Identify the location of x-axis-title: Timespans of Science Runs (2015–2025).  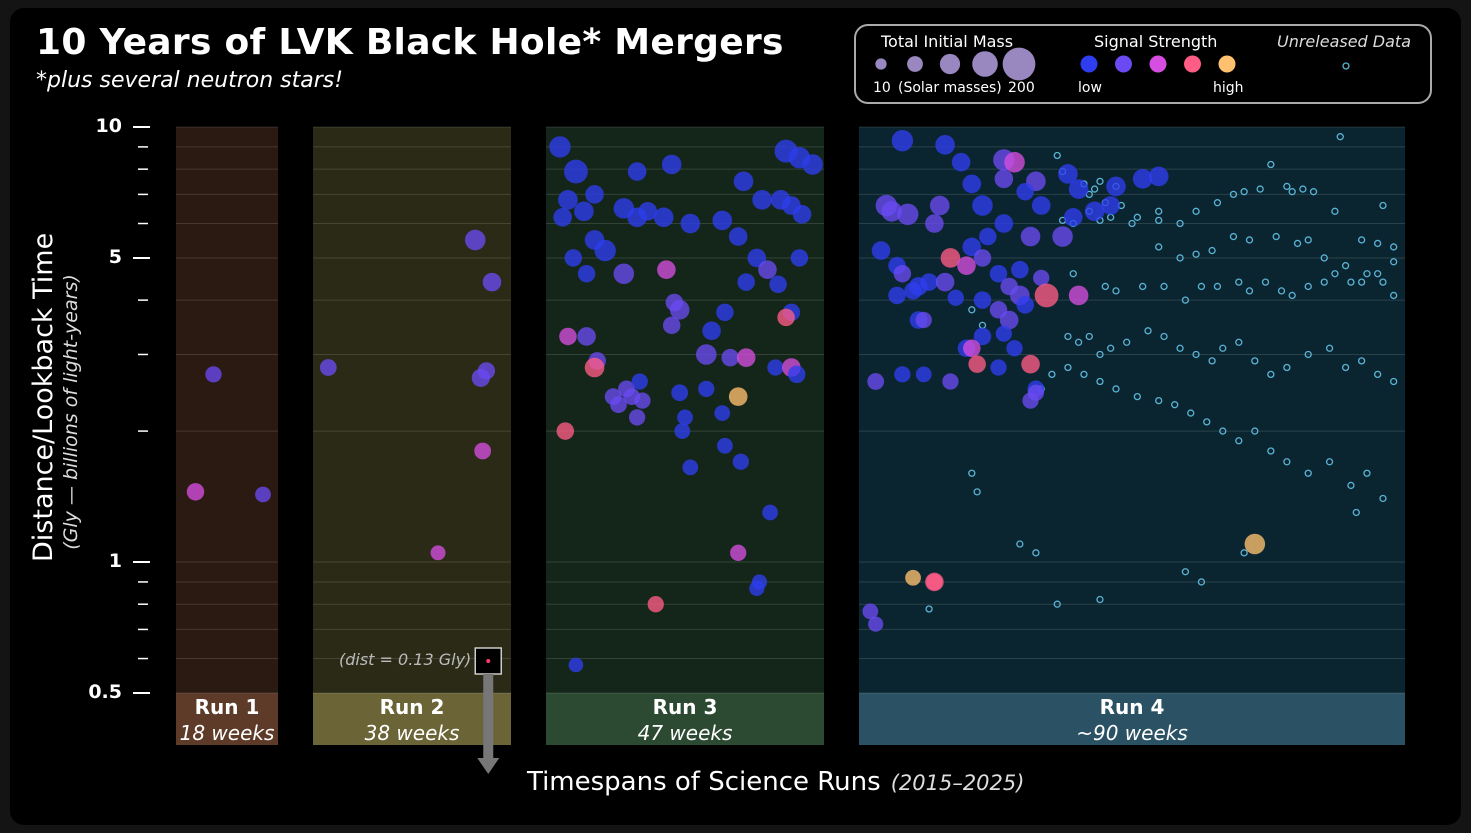
(775, 782).